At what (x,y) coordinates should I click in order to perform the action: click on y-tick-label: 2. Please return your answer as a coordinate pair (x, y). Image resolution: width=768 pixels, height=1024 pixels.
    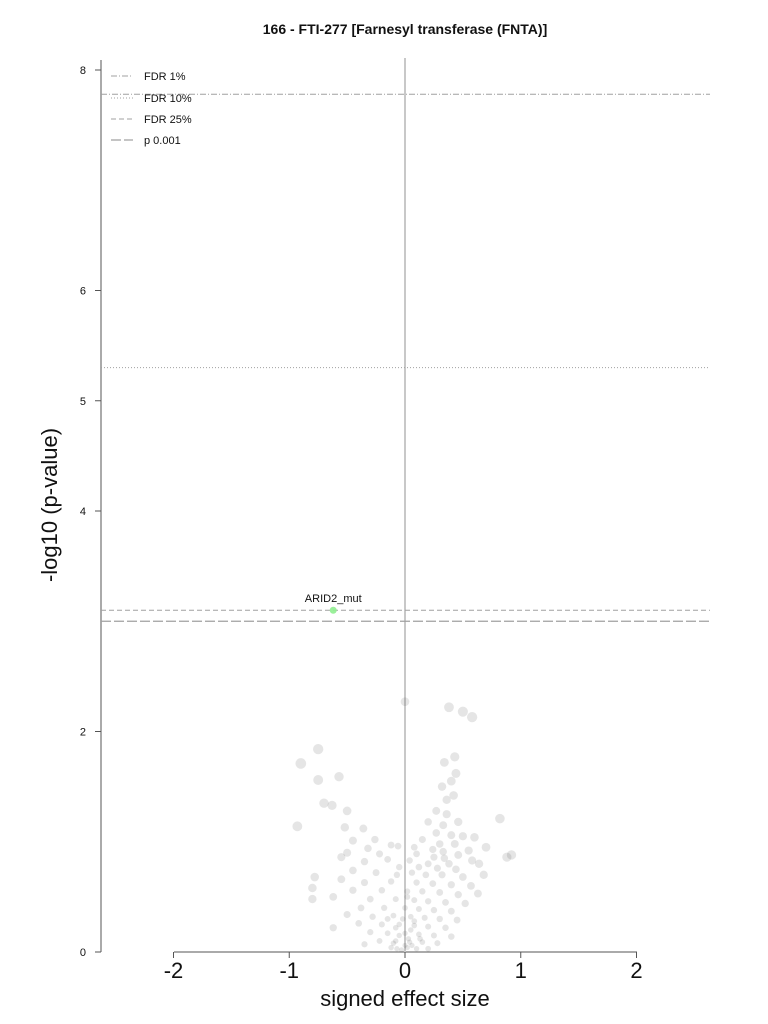
    Looking at the image, I should click on (83, 733).